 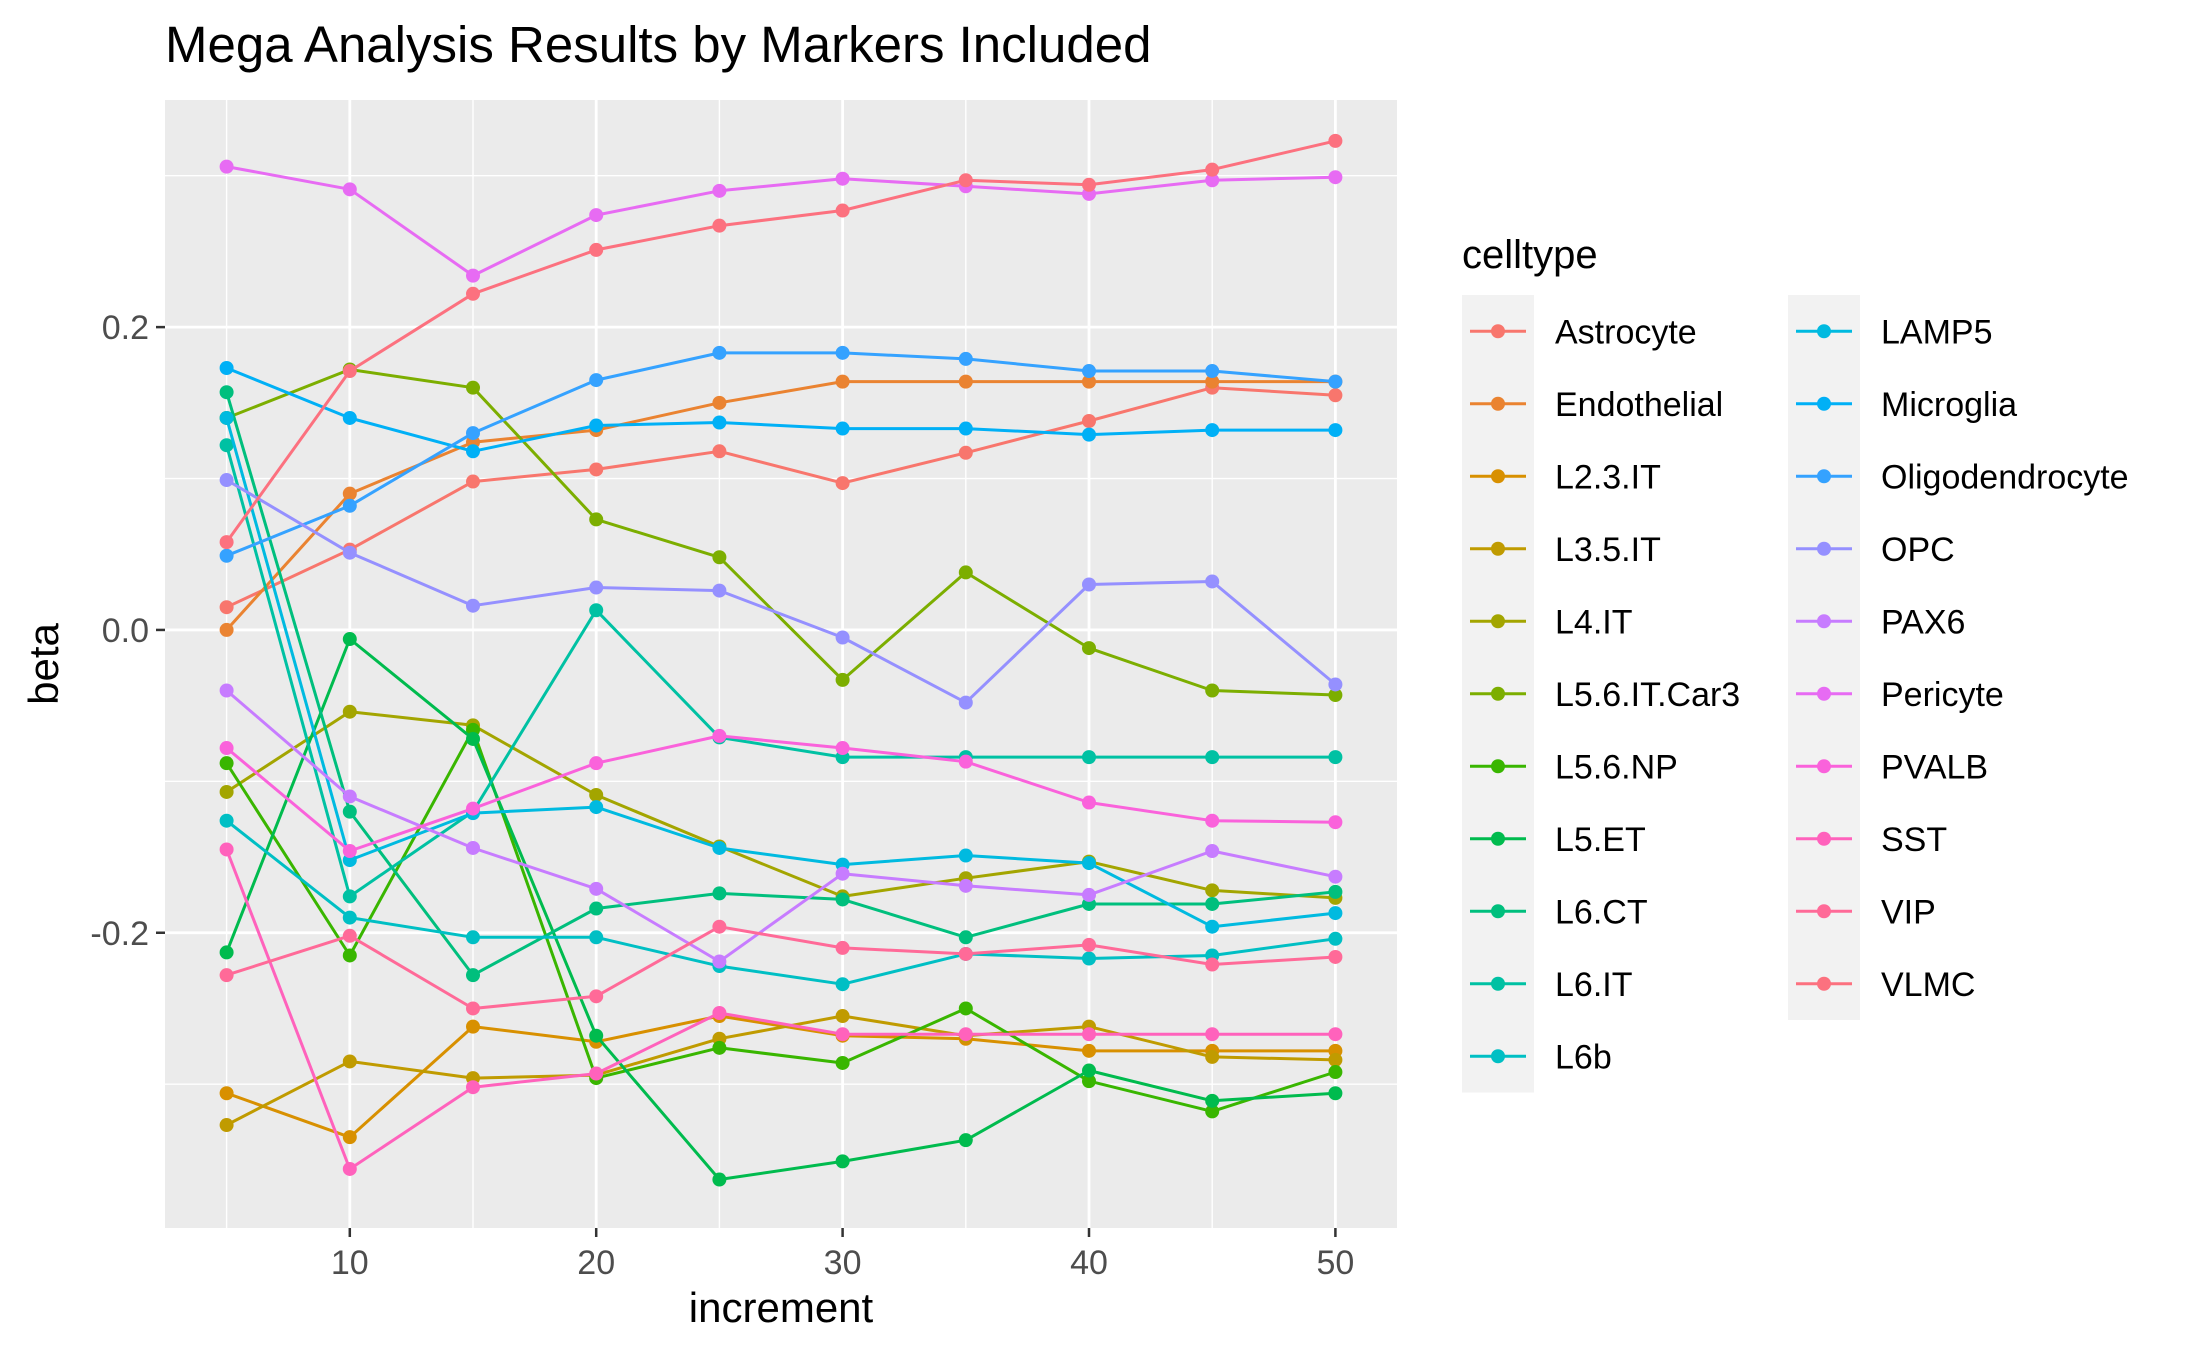 I want to click on legend-item: LAMP5, so click(x=1894, y=332).